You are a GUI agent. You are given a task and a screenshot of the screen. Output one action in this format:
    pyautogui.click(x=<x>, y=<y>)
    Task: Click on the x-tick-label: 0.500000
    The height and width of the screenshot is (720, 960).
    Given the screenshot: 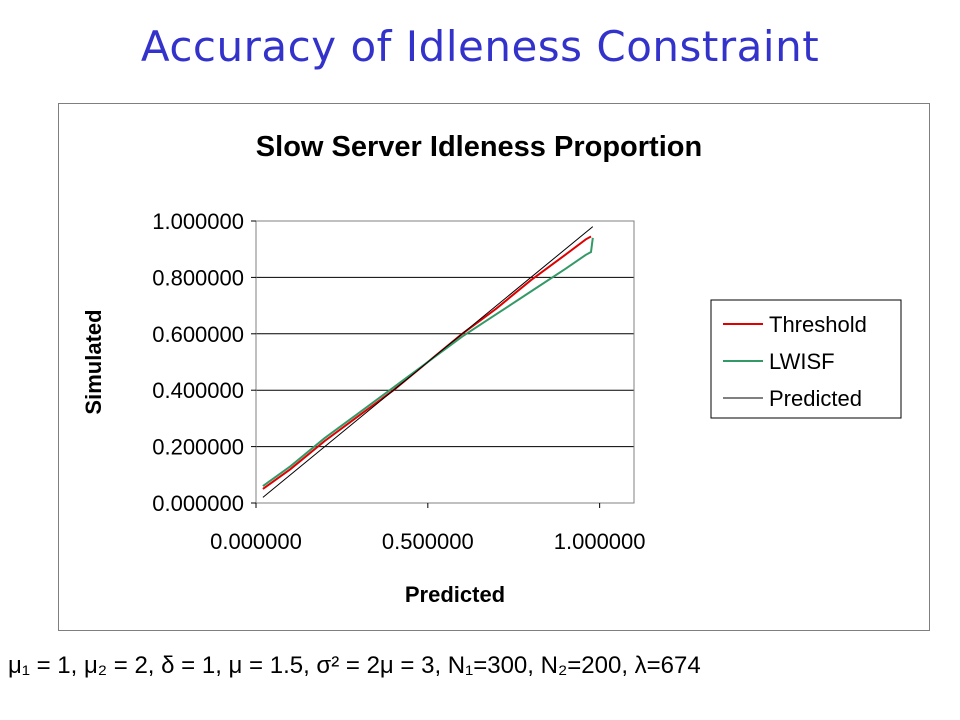 What is the action you would take?
    pyautogui.click(x=428, y=541)
    